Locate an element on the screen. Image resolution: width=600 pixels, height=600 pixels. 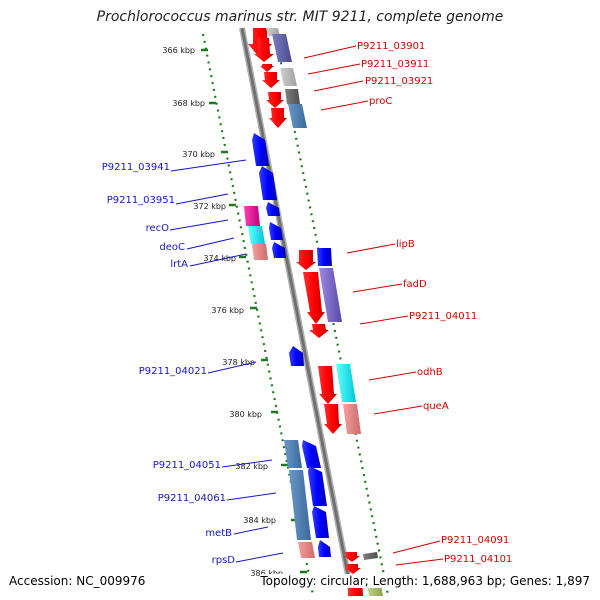
gene-label: P9211_03901 is located at coordinates (391, 46).